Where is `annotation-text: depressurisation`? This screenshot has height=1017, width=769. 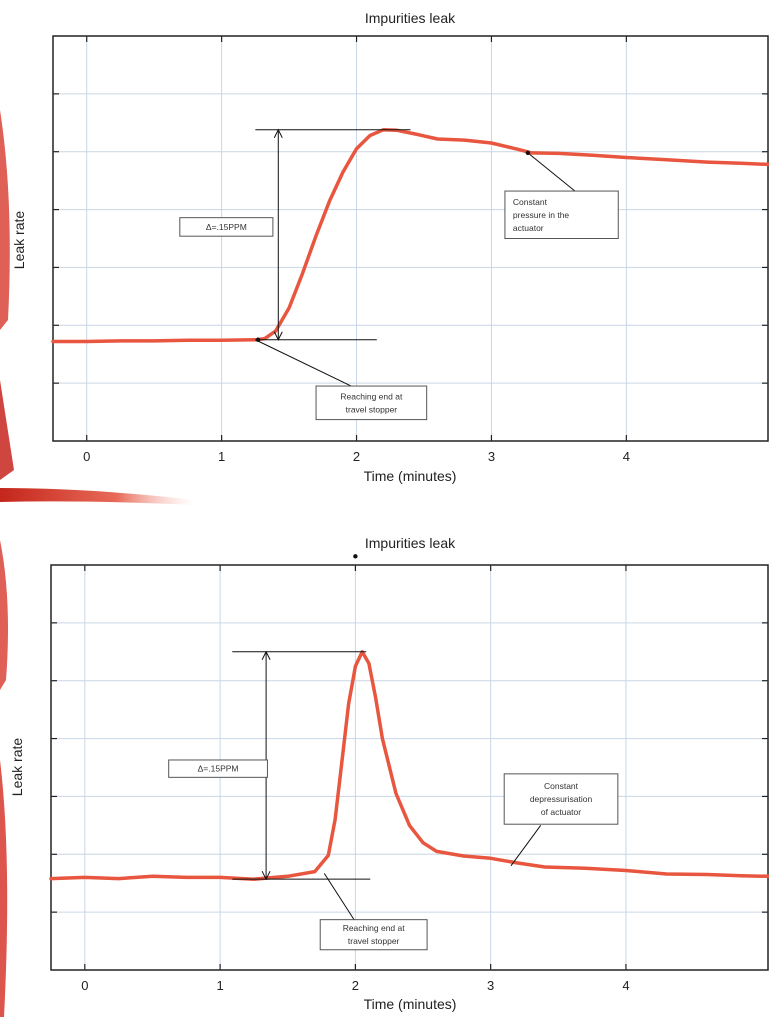 annotation-text: depressurisation is located at coordinates (561, 799).